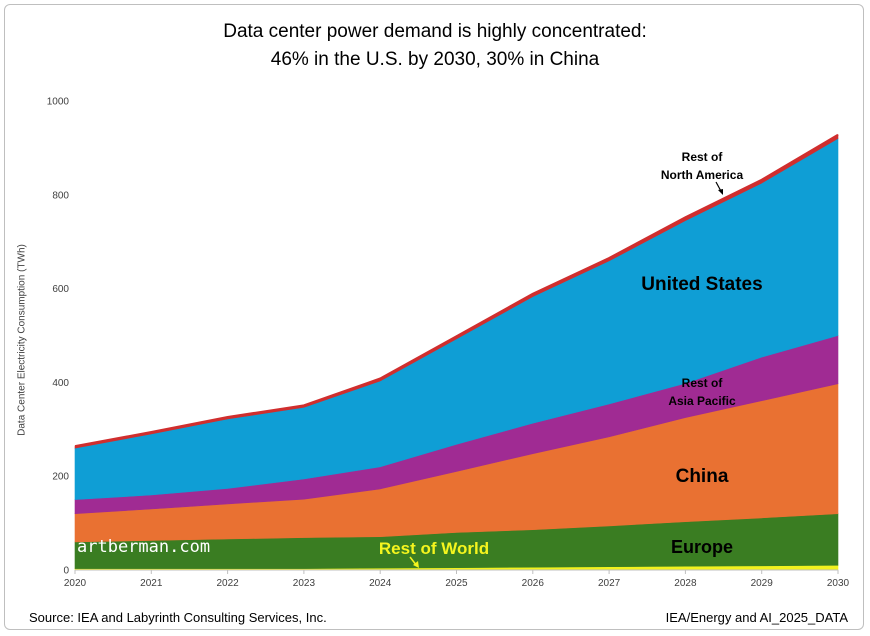  What do you see at coordinates (762, 583) in the screenshot?
I see `x-tick-label: 2029` at bounding box center [762, 583].